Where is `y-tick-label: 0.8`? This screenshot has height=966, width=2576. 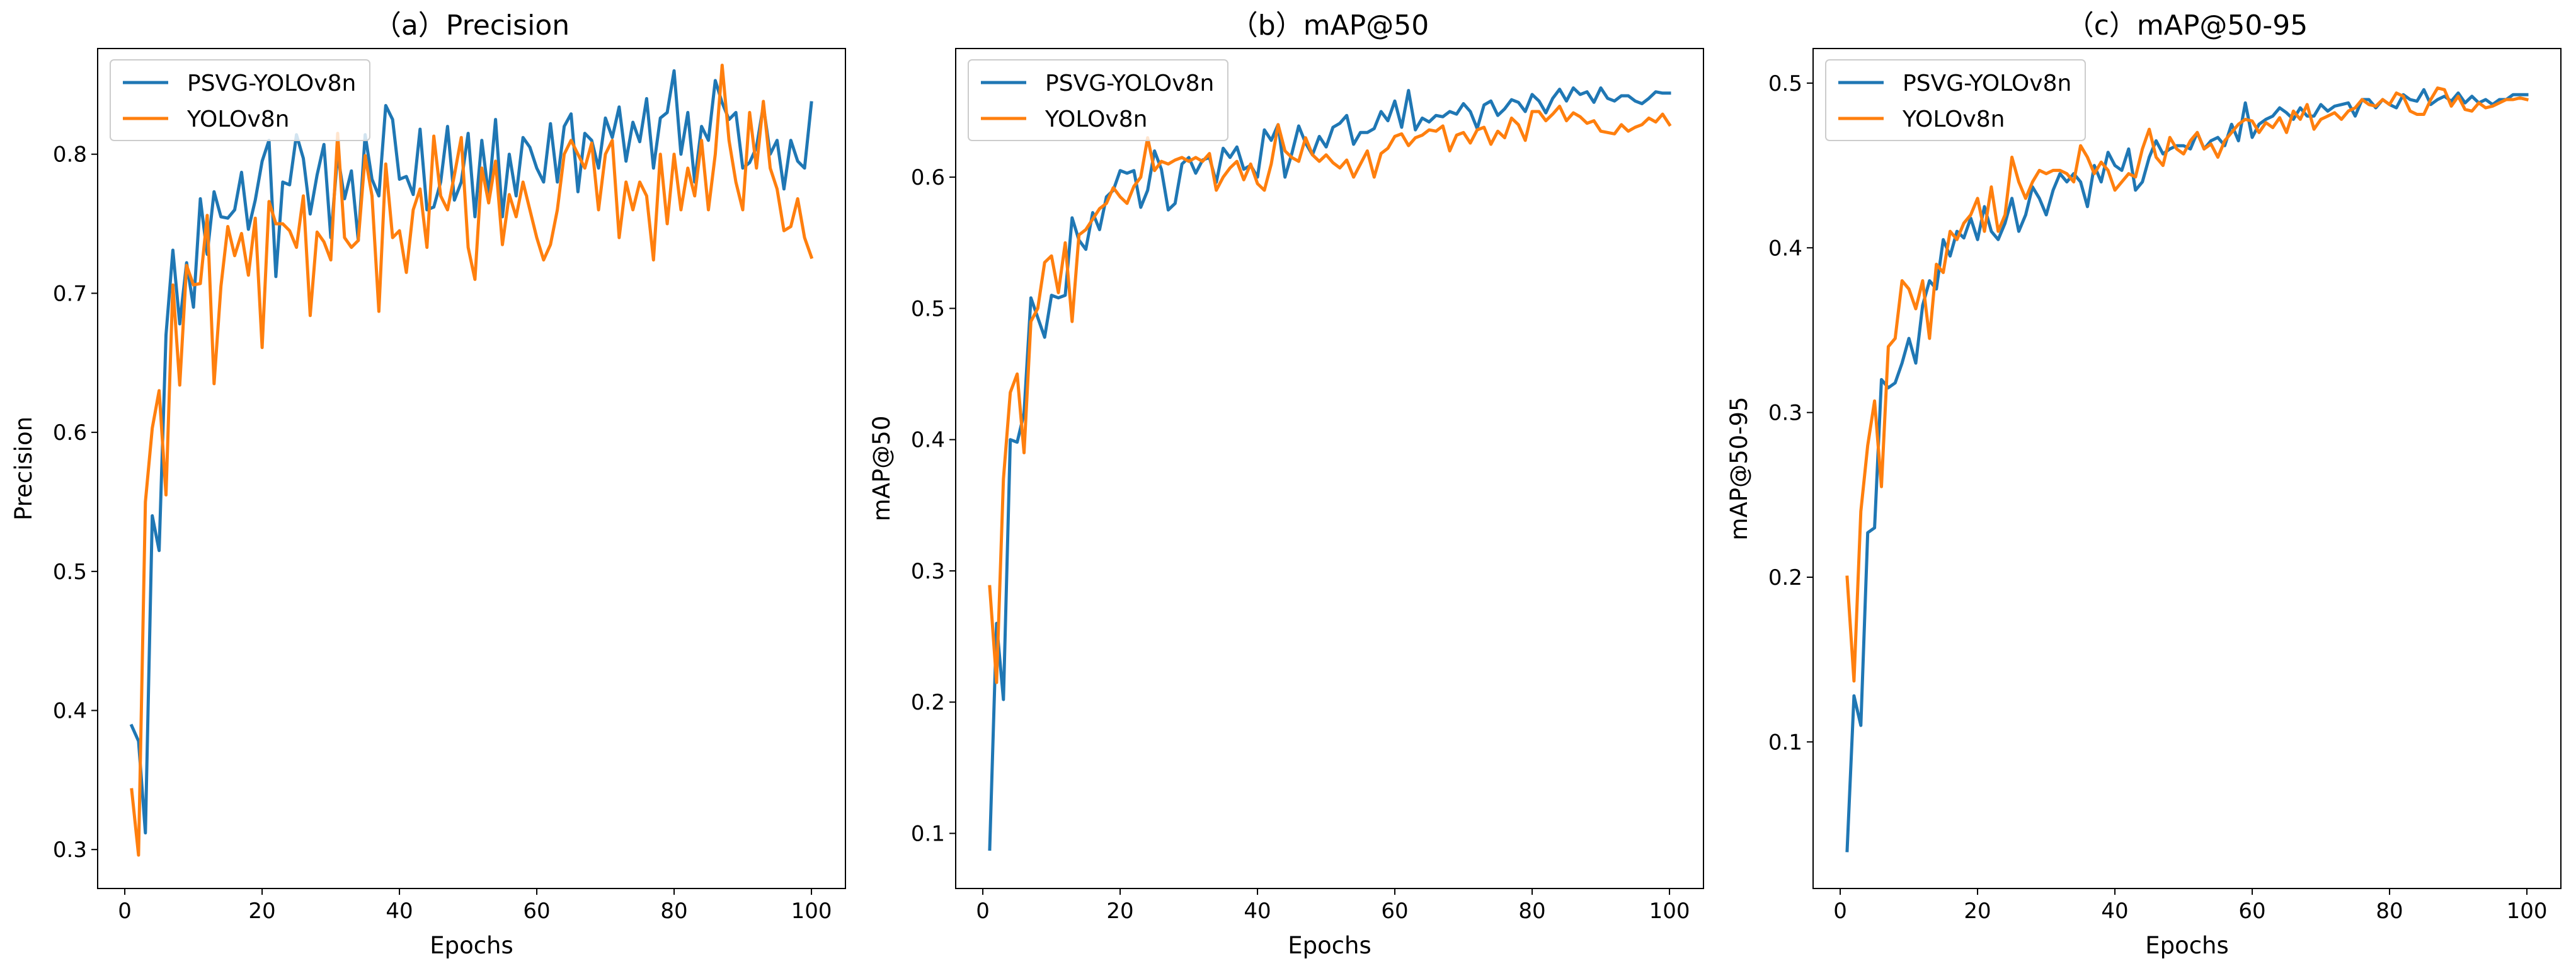
y-tick-label: 0.8 is located at coordinates (70, 155).